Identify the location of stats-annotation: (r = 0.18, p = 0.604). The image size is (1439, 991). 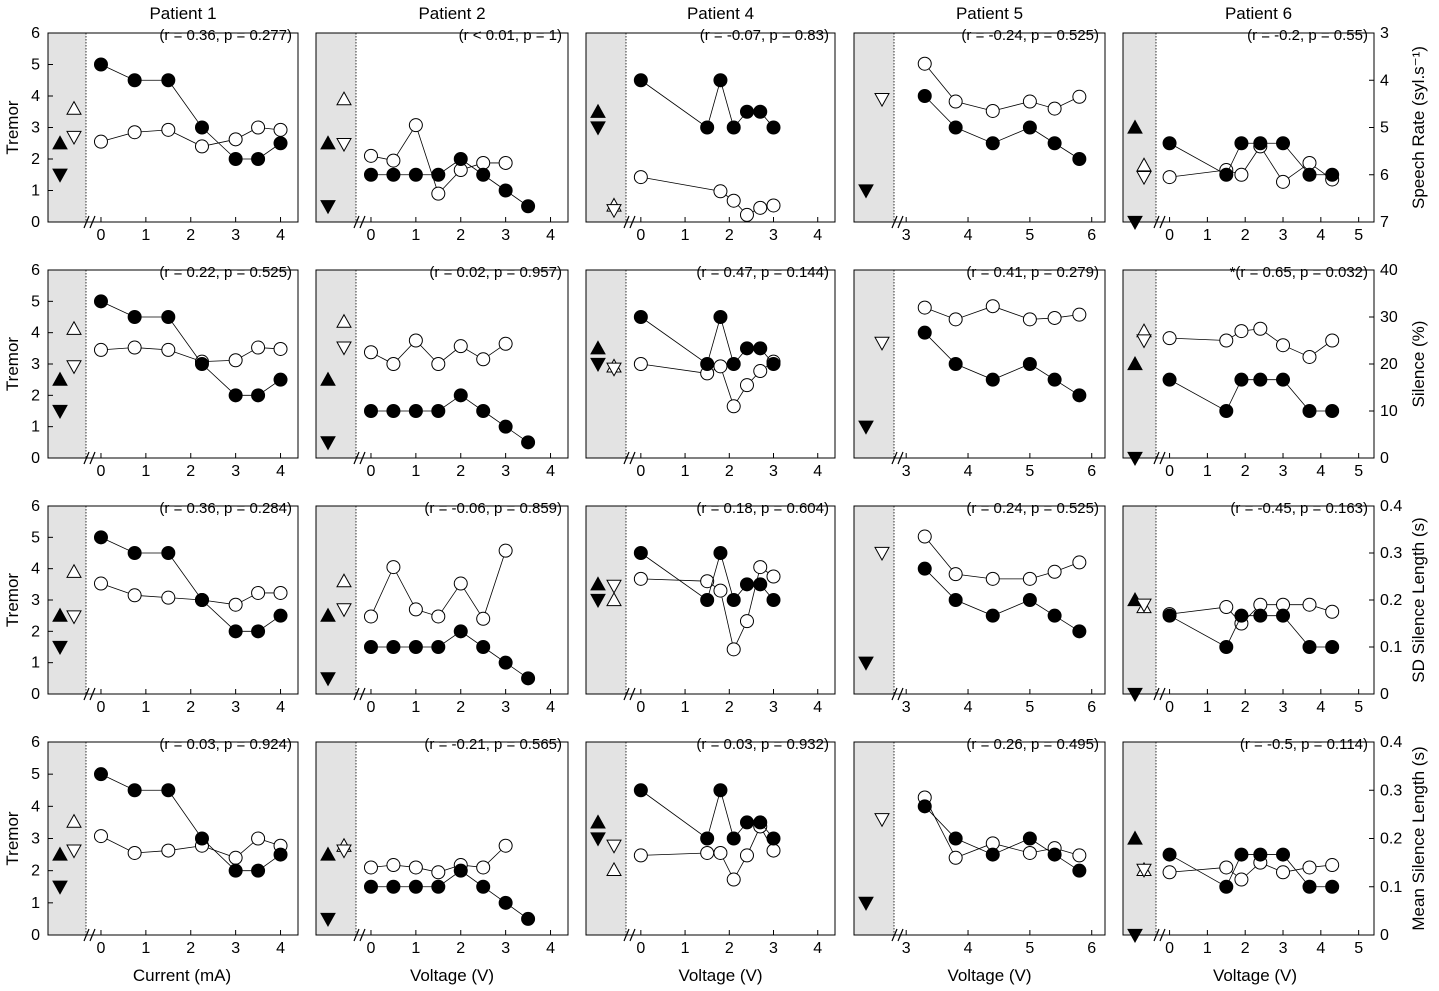
(762, 508).